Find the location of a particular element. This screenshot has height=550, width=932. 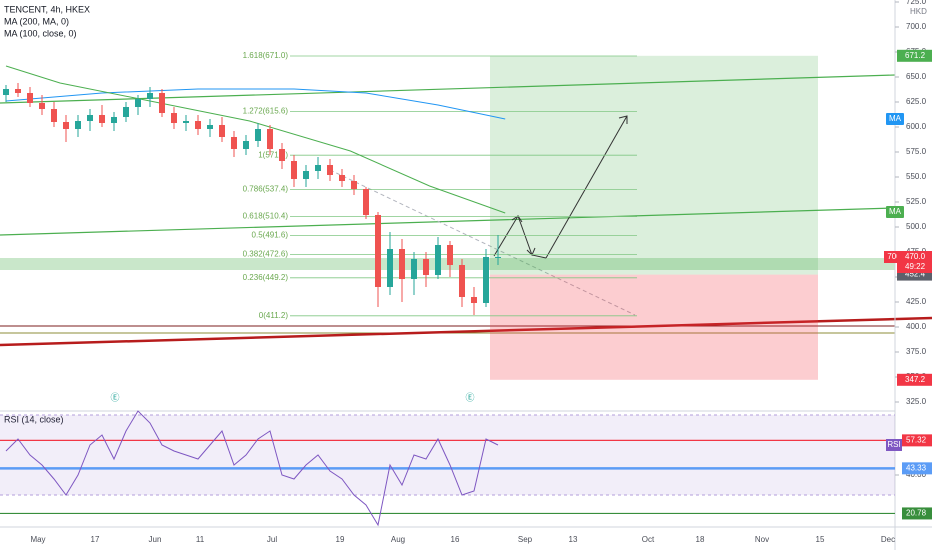

price-tag-label: 470.0 is located at coordinates (915, 256).